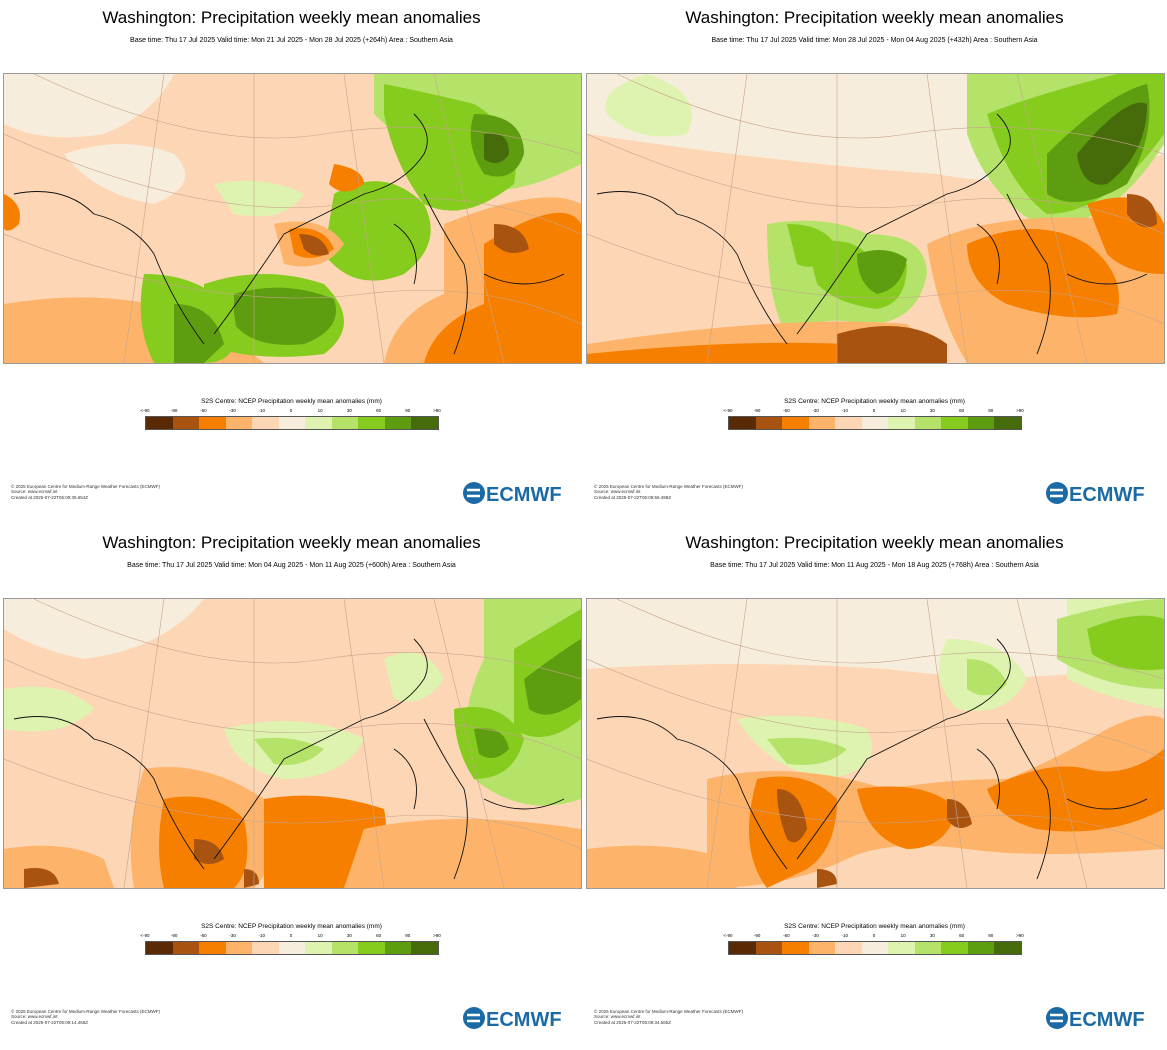  What do you see at coordinates (50, 497) in the screenshot?
I see `footer-created: Created at 2025-07-22T05:09:35.654Z` at bounding box center [50, 497].